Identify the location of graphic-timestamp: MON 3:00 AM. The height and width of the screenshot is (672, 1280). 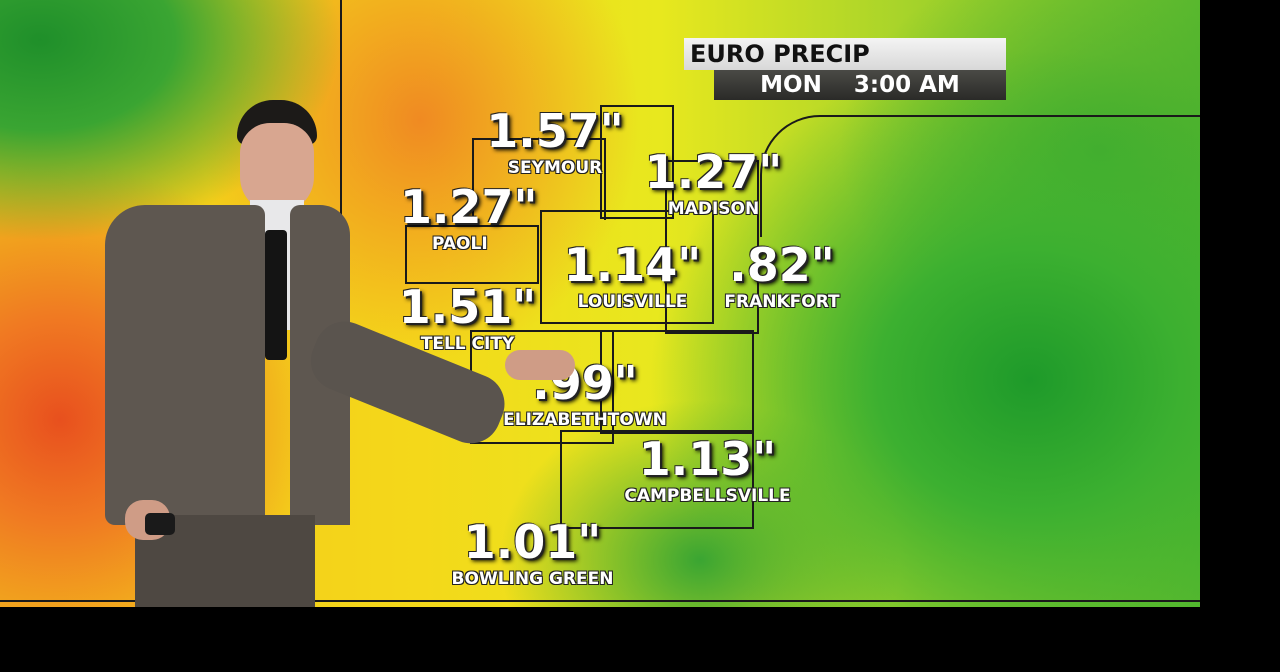
(860, 85).